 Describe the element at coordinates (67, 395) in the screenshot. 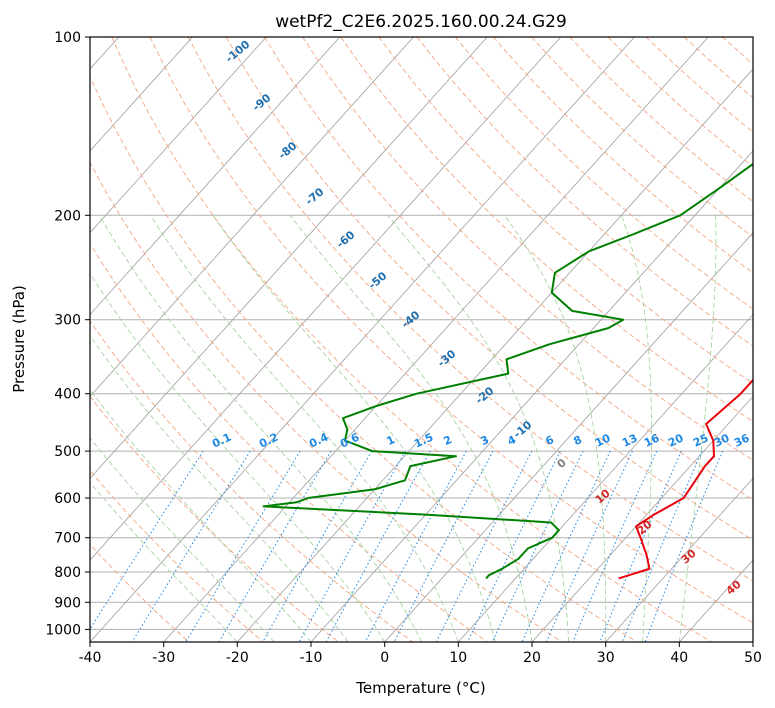

I see `y-tick-label: 400` at that location.